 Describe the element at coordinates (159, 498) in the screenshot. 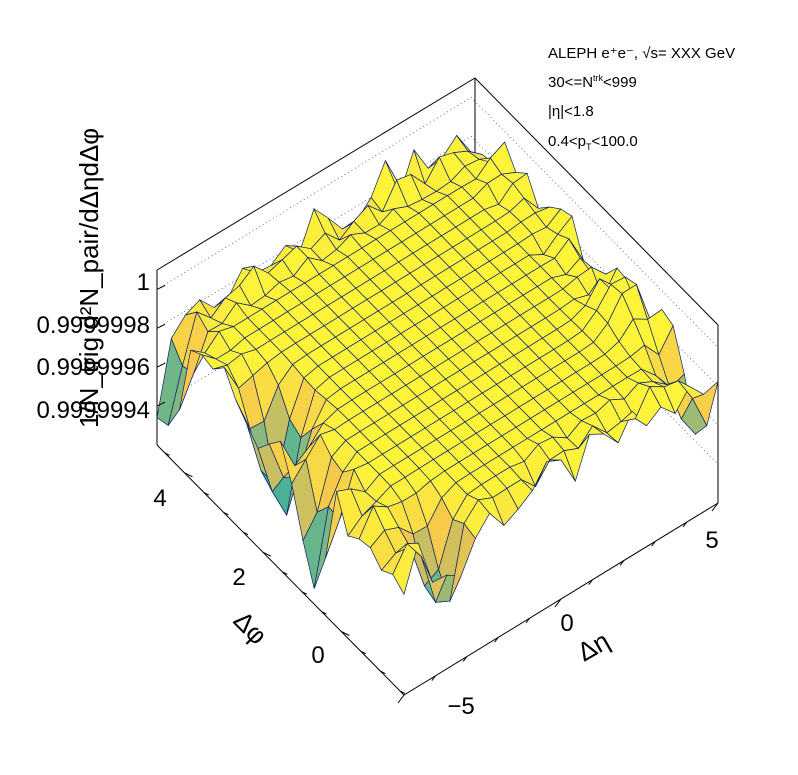

I see `y-tick-label: 4` at that location.